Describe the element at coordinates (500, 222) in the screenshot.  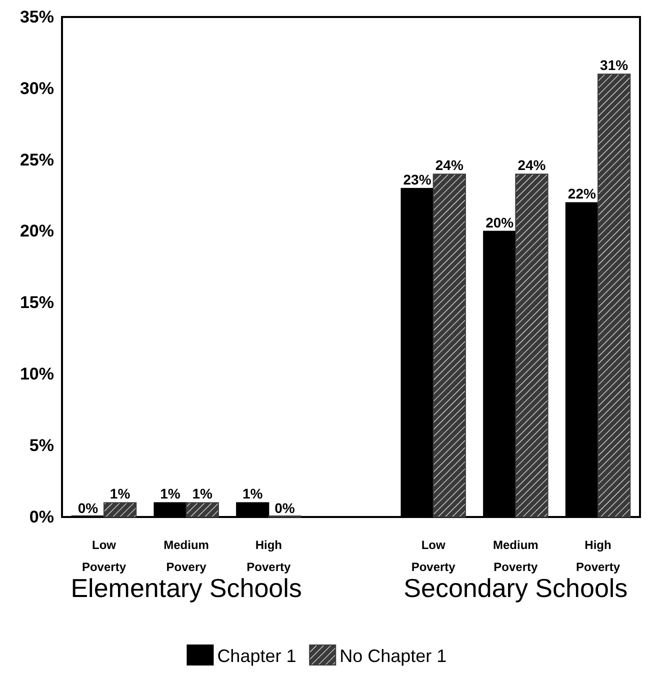
I see `data-label: 20%` at that location.